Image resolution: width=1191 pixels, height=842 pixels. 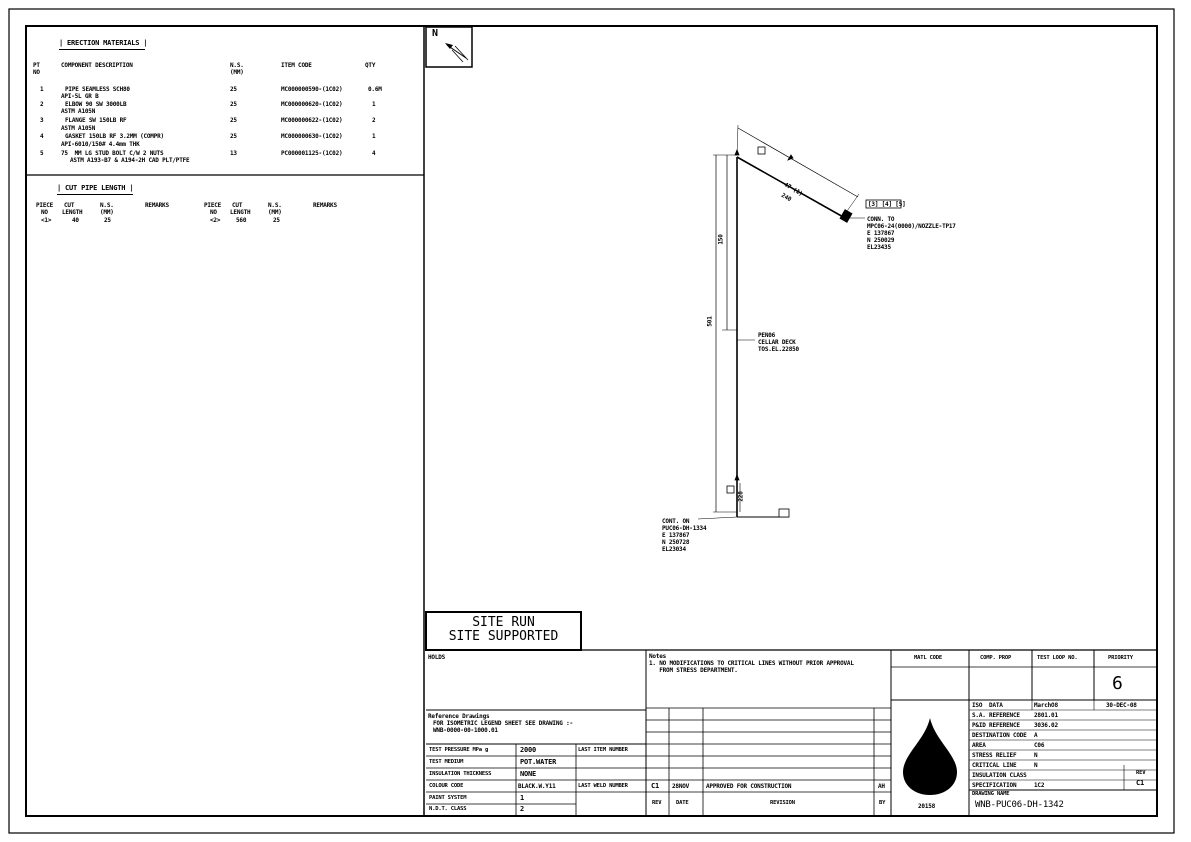 I want to click on rev-header: REV, so click(x=657, y=803).